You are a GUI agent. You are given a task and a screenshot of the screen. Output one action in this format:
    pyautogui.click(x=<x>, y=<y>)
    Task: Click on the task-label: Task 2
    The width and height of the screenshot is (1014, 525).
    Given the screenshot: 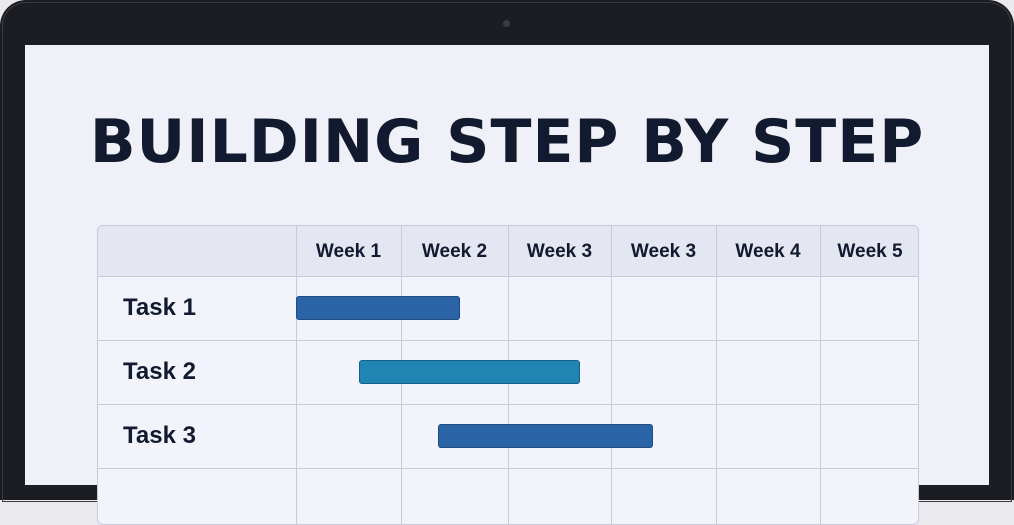 What is the action you would take?
    pyautogui.click(x=159, y=371)
    